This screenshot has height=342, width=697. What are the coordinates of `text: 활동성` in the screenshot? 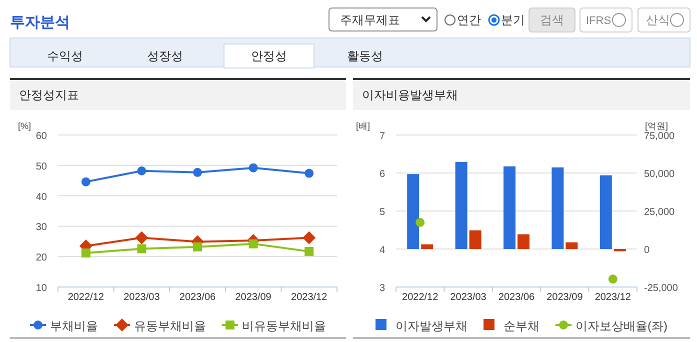 It's located at (365, 56).